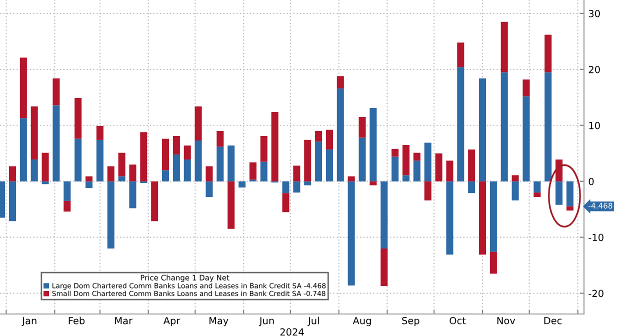  I want to click on x-tick-label: Jun, so click(266, 321).